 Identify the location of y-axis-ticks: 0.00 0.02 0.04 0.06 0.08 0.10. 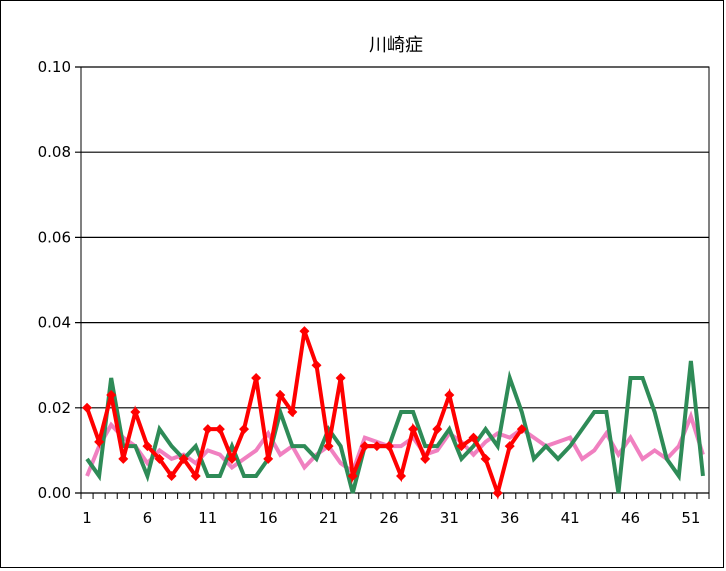
(54, 280).